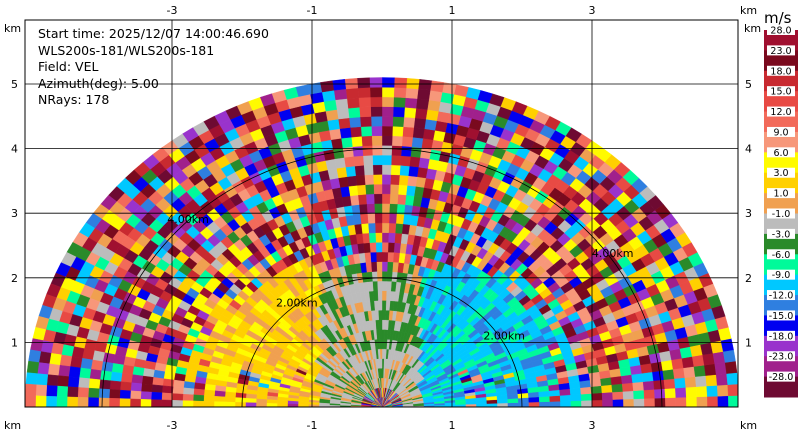 This screenshot has height=442, width=800. I want to click on range-ring-label: 4.00km, so click(188, 219).